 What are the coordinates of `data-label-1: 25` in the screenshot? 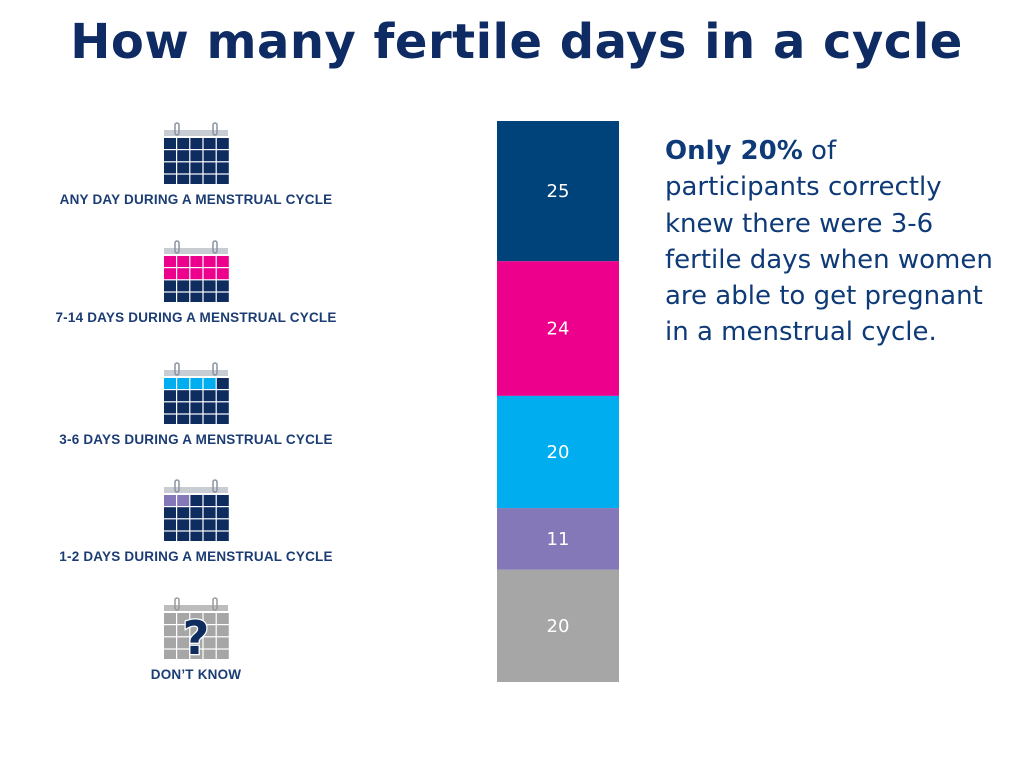 It's located at (558, 191).